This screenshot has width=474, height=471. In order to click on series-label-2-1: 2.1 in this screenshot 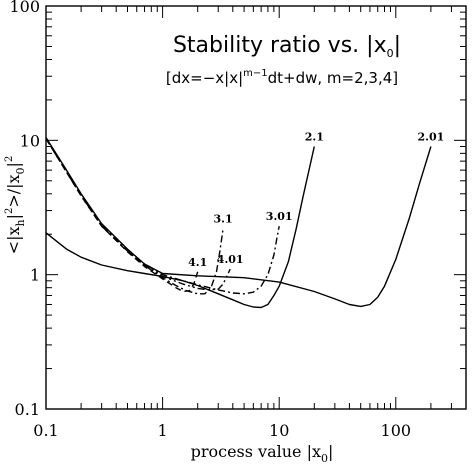, I will do `click(314, 136)`.